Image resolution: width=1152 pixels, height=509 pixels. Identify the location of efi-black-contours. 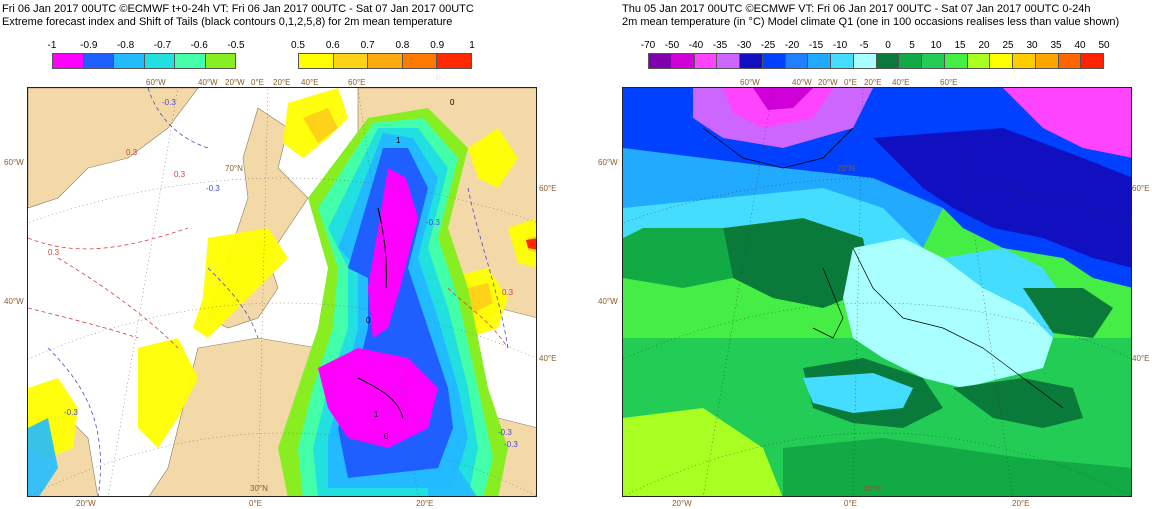
(380, 313).